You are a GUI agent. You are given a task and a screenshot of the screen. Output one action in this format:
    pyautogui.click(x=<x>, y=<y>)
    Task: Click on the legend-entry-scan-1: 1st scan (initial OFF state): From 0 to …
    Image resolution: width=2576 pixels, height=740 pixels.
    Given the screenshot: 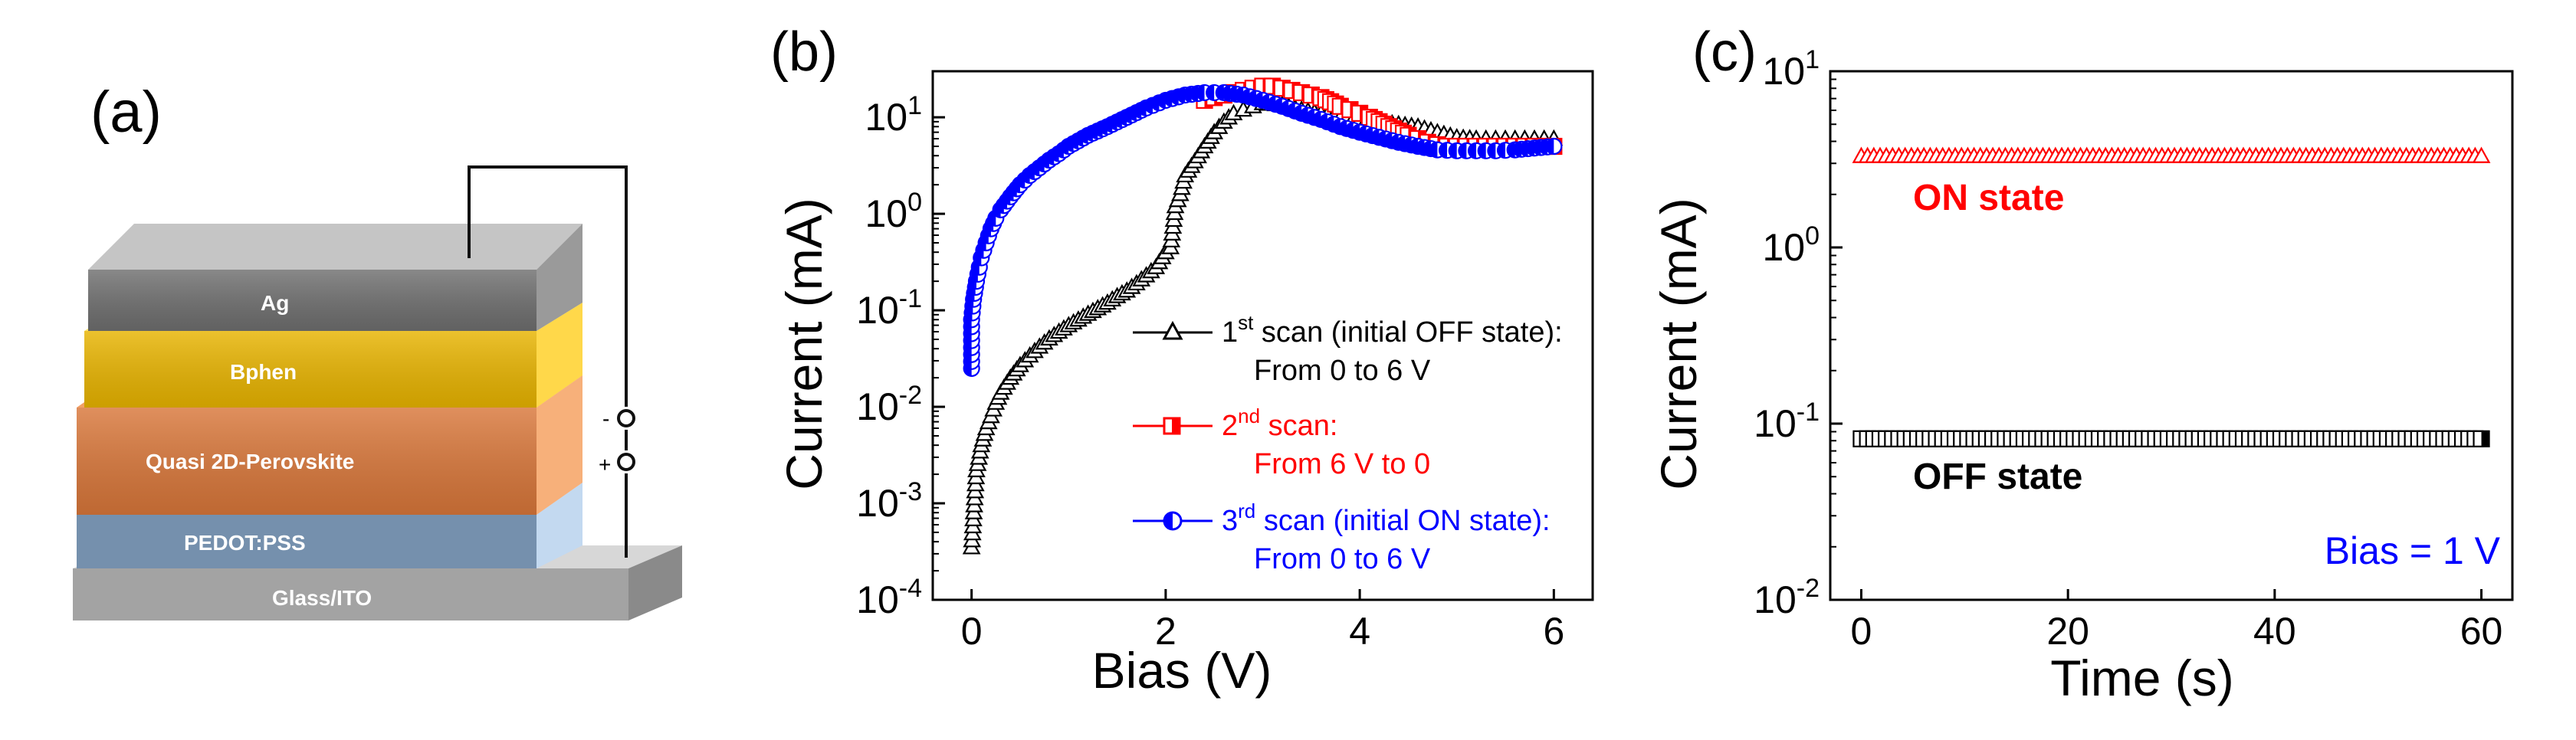 What is the action you would take?
    pyautogui.click(x=1348, y=349)
    